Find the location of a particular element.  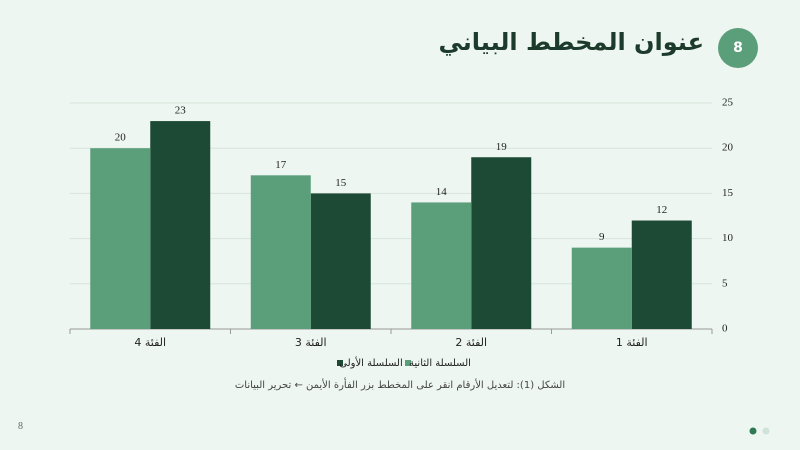

x-tick-label: الفئة 4 is located at coordinates (150, 342).